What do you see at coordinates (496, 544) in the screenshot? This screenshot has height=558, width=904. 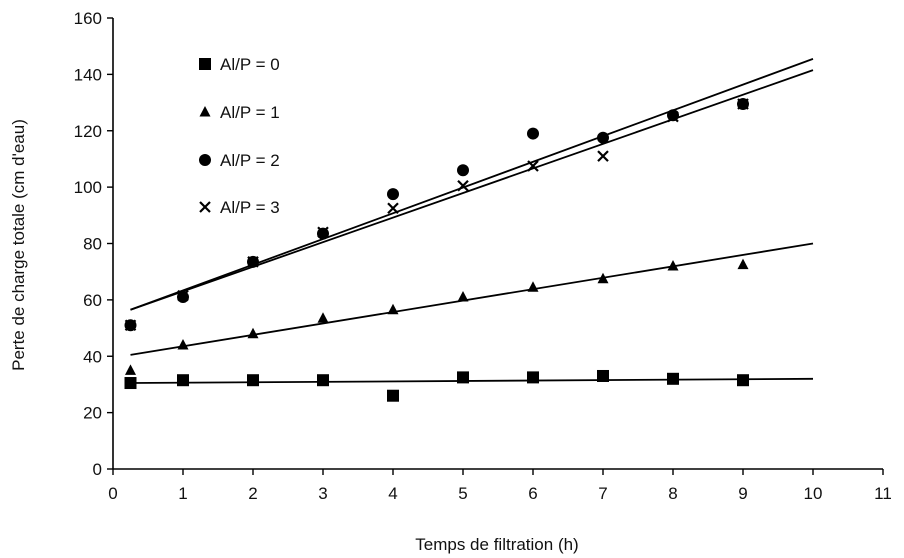 I see `x-axis-title: Temps de filtration (h)` at bounding box center [496, 544].